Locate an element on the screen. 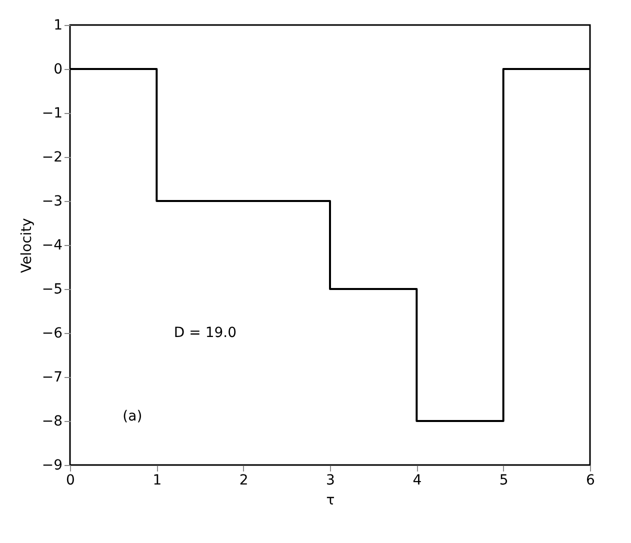 Image resolution: width=631 pixels, height=543 pixels. y-tick-label: −5 is located at coordinates (52, 290).